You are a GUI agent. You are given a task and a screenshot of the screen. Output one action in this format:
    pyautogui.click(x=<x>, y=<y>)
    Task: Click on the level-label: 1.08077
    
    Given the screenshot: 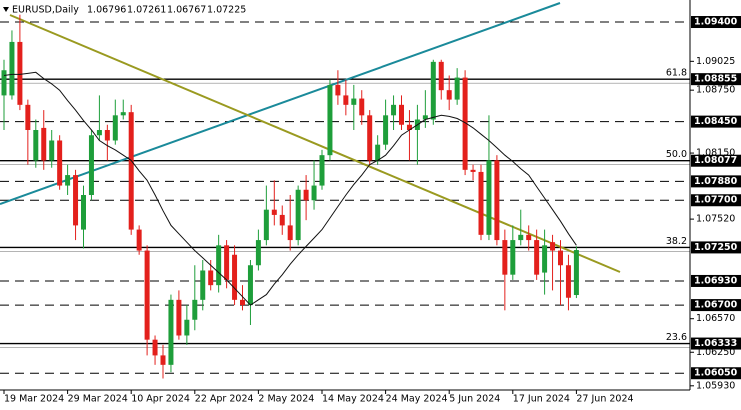 What is the action you would take?
    pyautogui.click(x=715, y=160)
    